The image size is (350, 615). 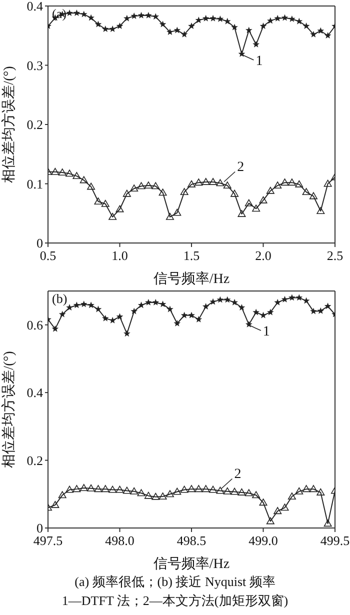 What do you see at coordinates (34, 124) in the screenshot?
I see `y-tick-label: 0.2` at bounding box center [34, 124].